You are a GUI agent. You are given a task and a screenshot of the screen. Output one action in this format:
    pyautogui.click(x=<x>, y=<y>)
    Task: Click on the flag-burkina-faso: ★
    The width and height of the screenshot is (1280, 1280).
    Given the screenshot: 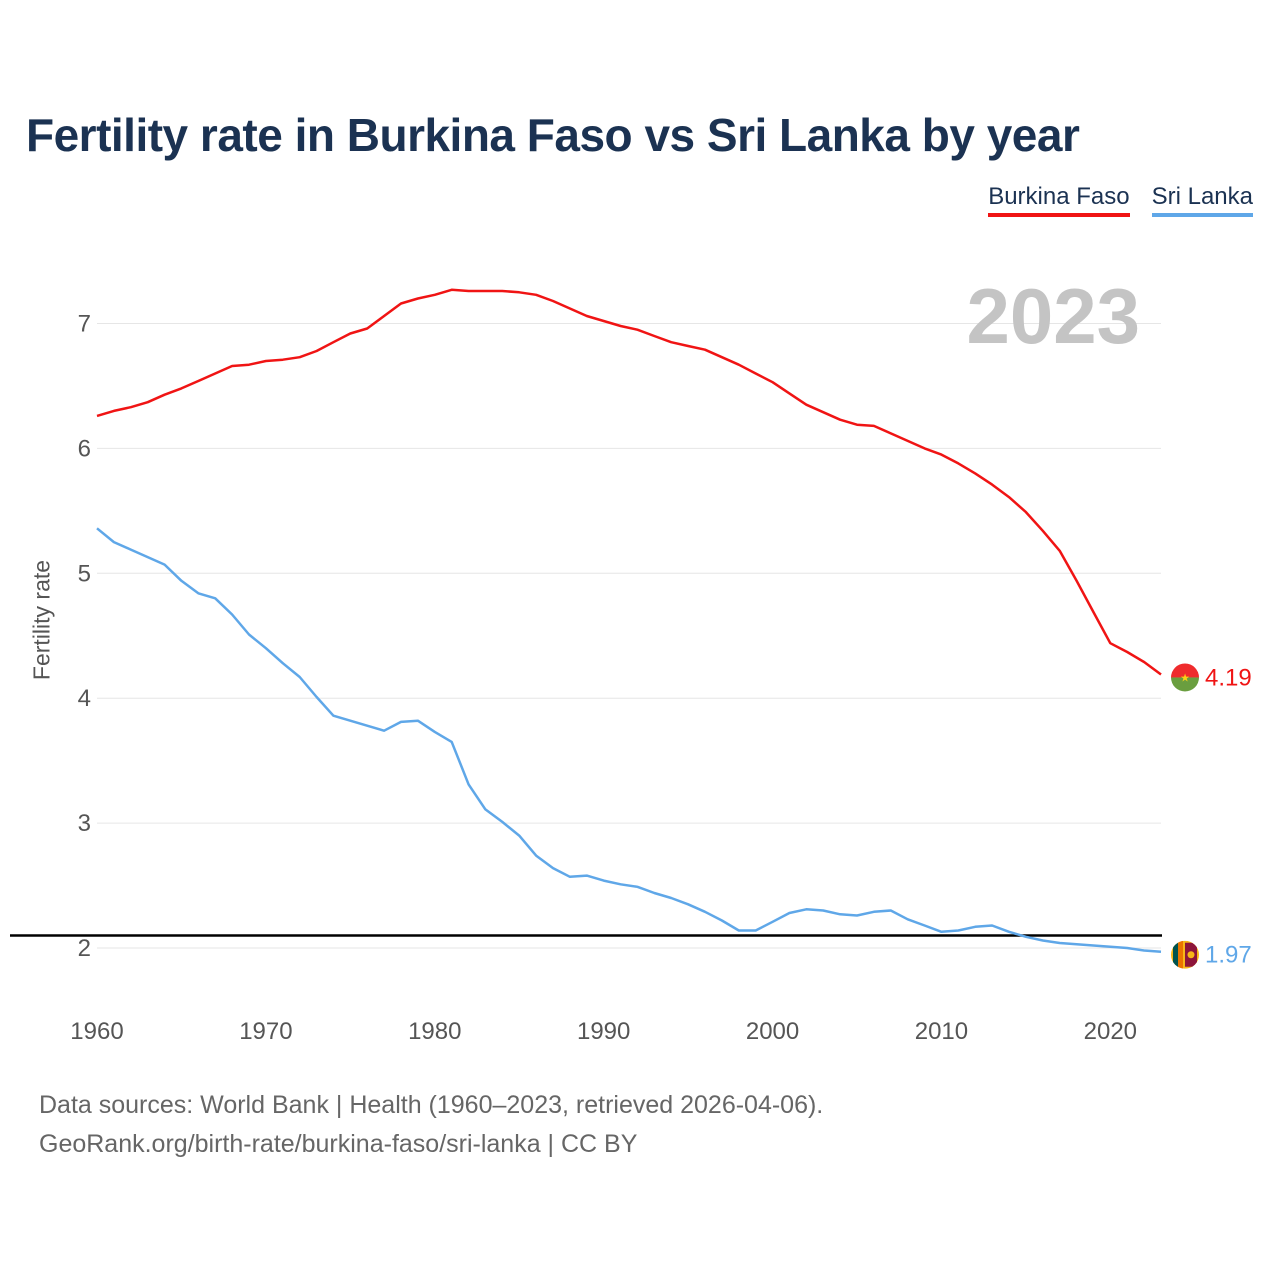 What is the action you would take?
    pyautogui.click(x=1185, y=677)
    